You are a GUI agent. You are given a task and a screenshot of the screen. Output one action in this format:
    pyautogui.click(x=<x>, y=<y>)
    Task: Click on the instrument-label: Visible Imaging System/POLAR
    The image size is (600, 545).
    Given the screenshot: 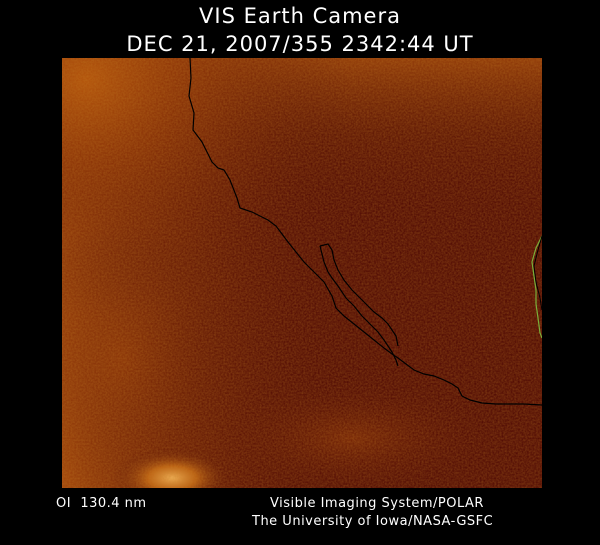 What is the action you would take?
    pyautogui.click(x=377, y=503)
    